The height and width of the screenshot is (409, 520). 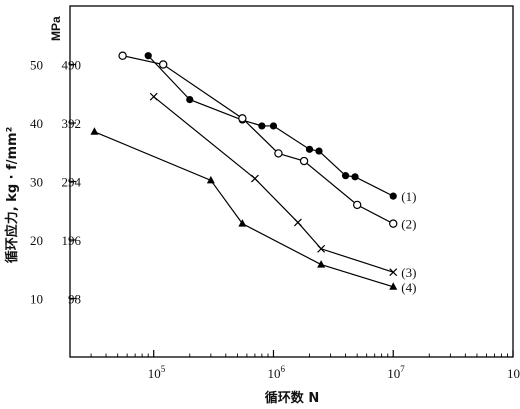 I want to click on y-tick-label-mpa: 196, so click(x=72, y=240).